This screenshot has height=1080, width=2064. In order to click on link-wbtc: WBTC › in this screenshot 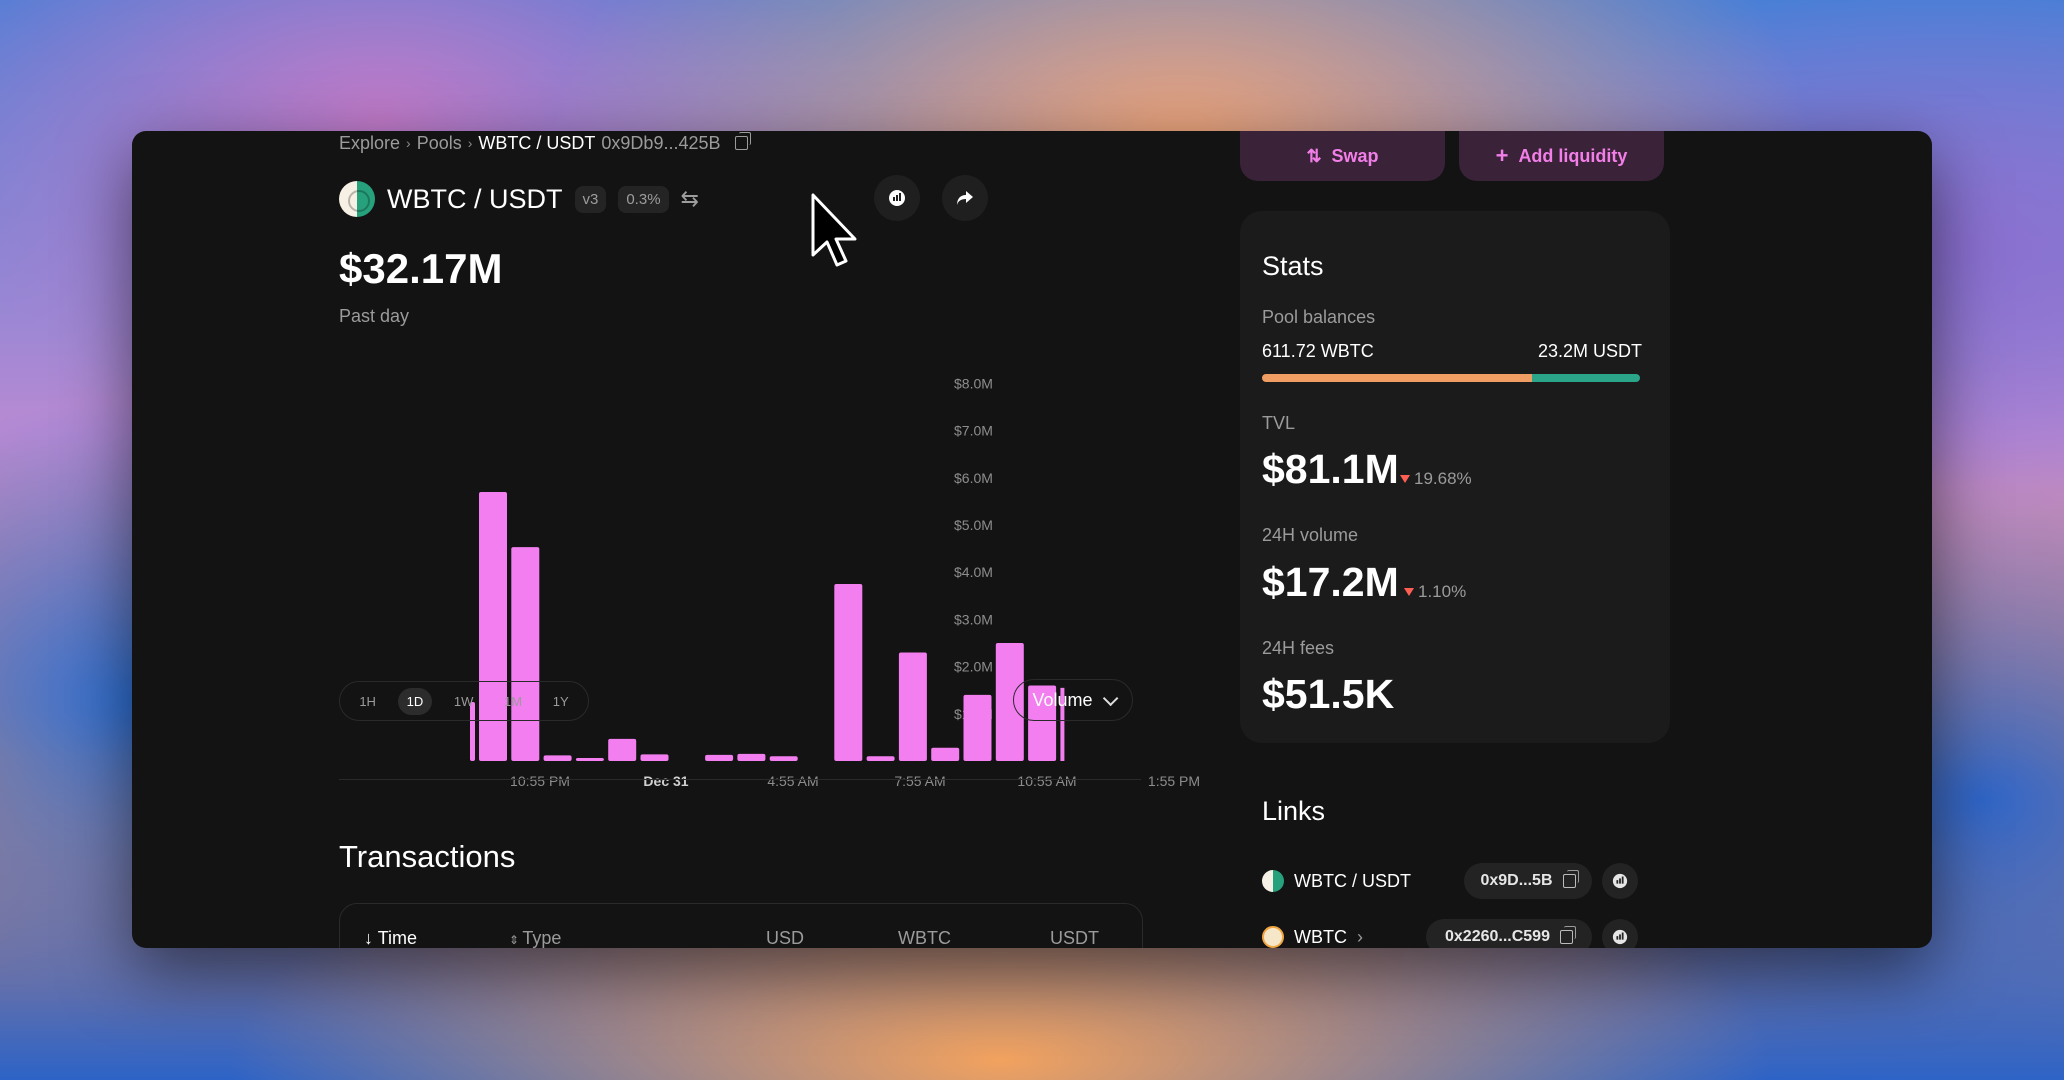, I will do `click(1312, 934)`.